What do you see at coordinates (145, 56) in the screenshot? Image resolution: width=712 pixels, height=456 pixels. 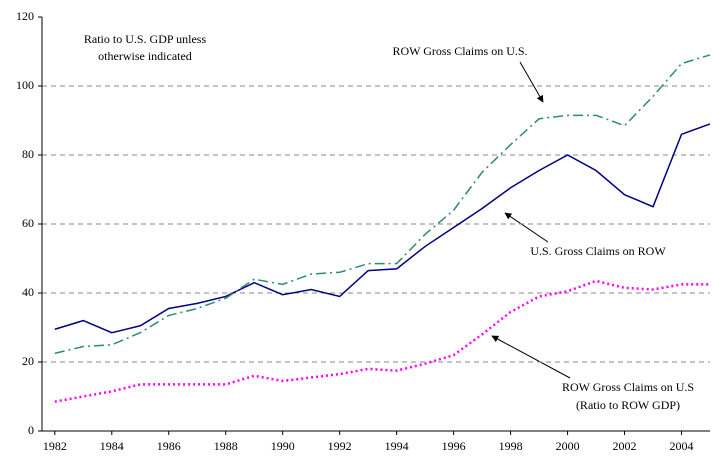 I see `annotation: otherwise indicated` at bounding box center [145, 56].